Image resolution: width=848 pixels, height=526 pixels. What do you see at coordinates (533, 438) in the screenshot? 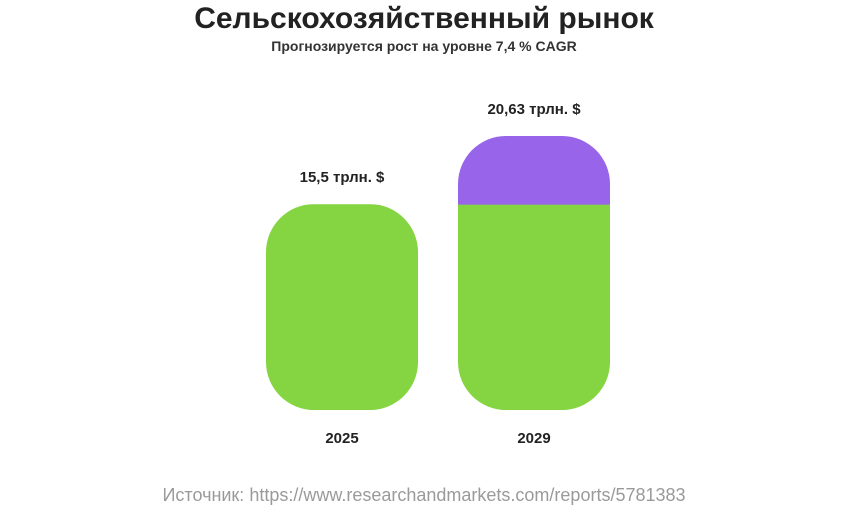
I see `category-label-2029: 2029` at bounding box center [533, 438].